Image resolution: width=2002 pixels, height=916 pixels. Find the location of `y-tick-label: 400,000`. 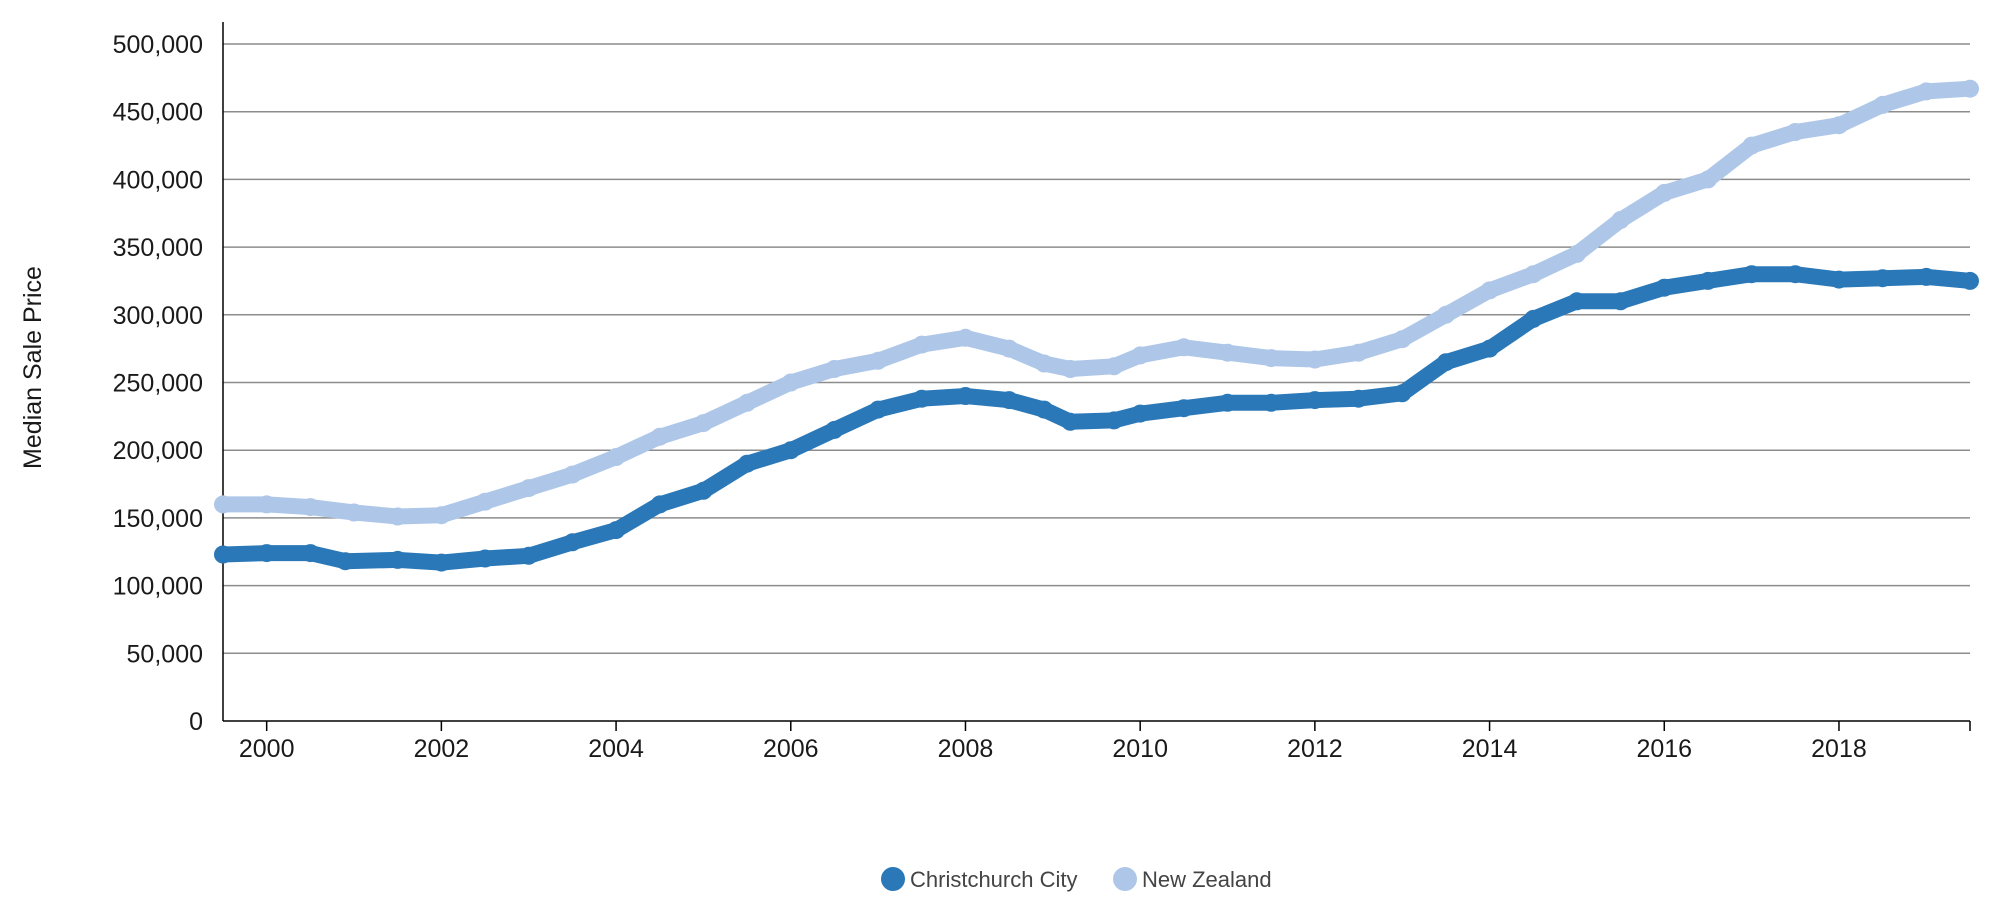

y-tick-label: 400,000 is located at coordinates (158, 180).